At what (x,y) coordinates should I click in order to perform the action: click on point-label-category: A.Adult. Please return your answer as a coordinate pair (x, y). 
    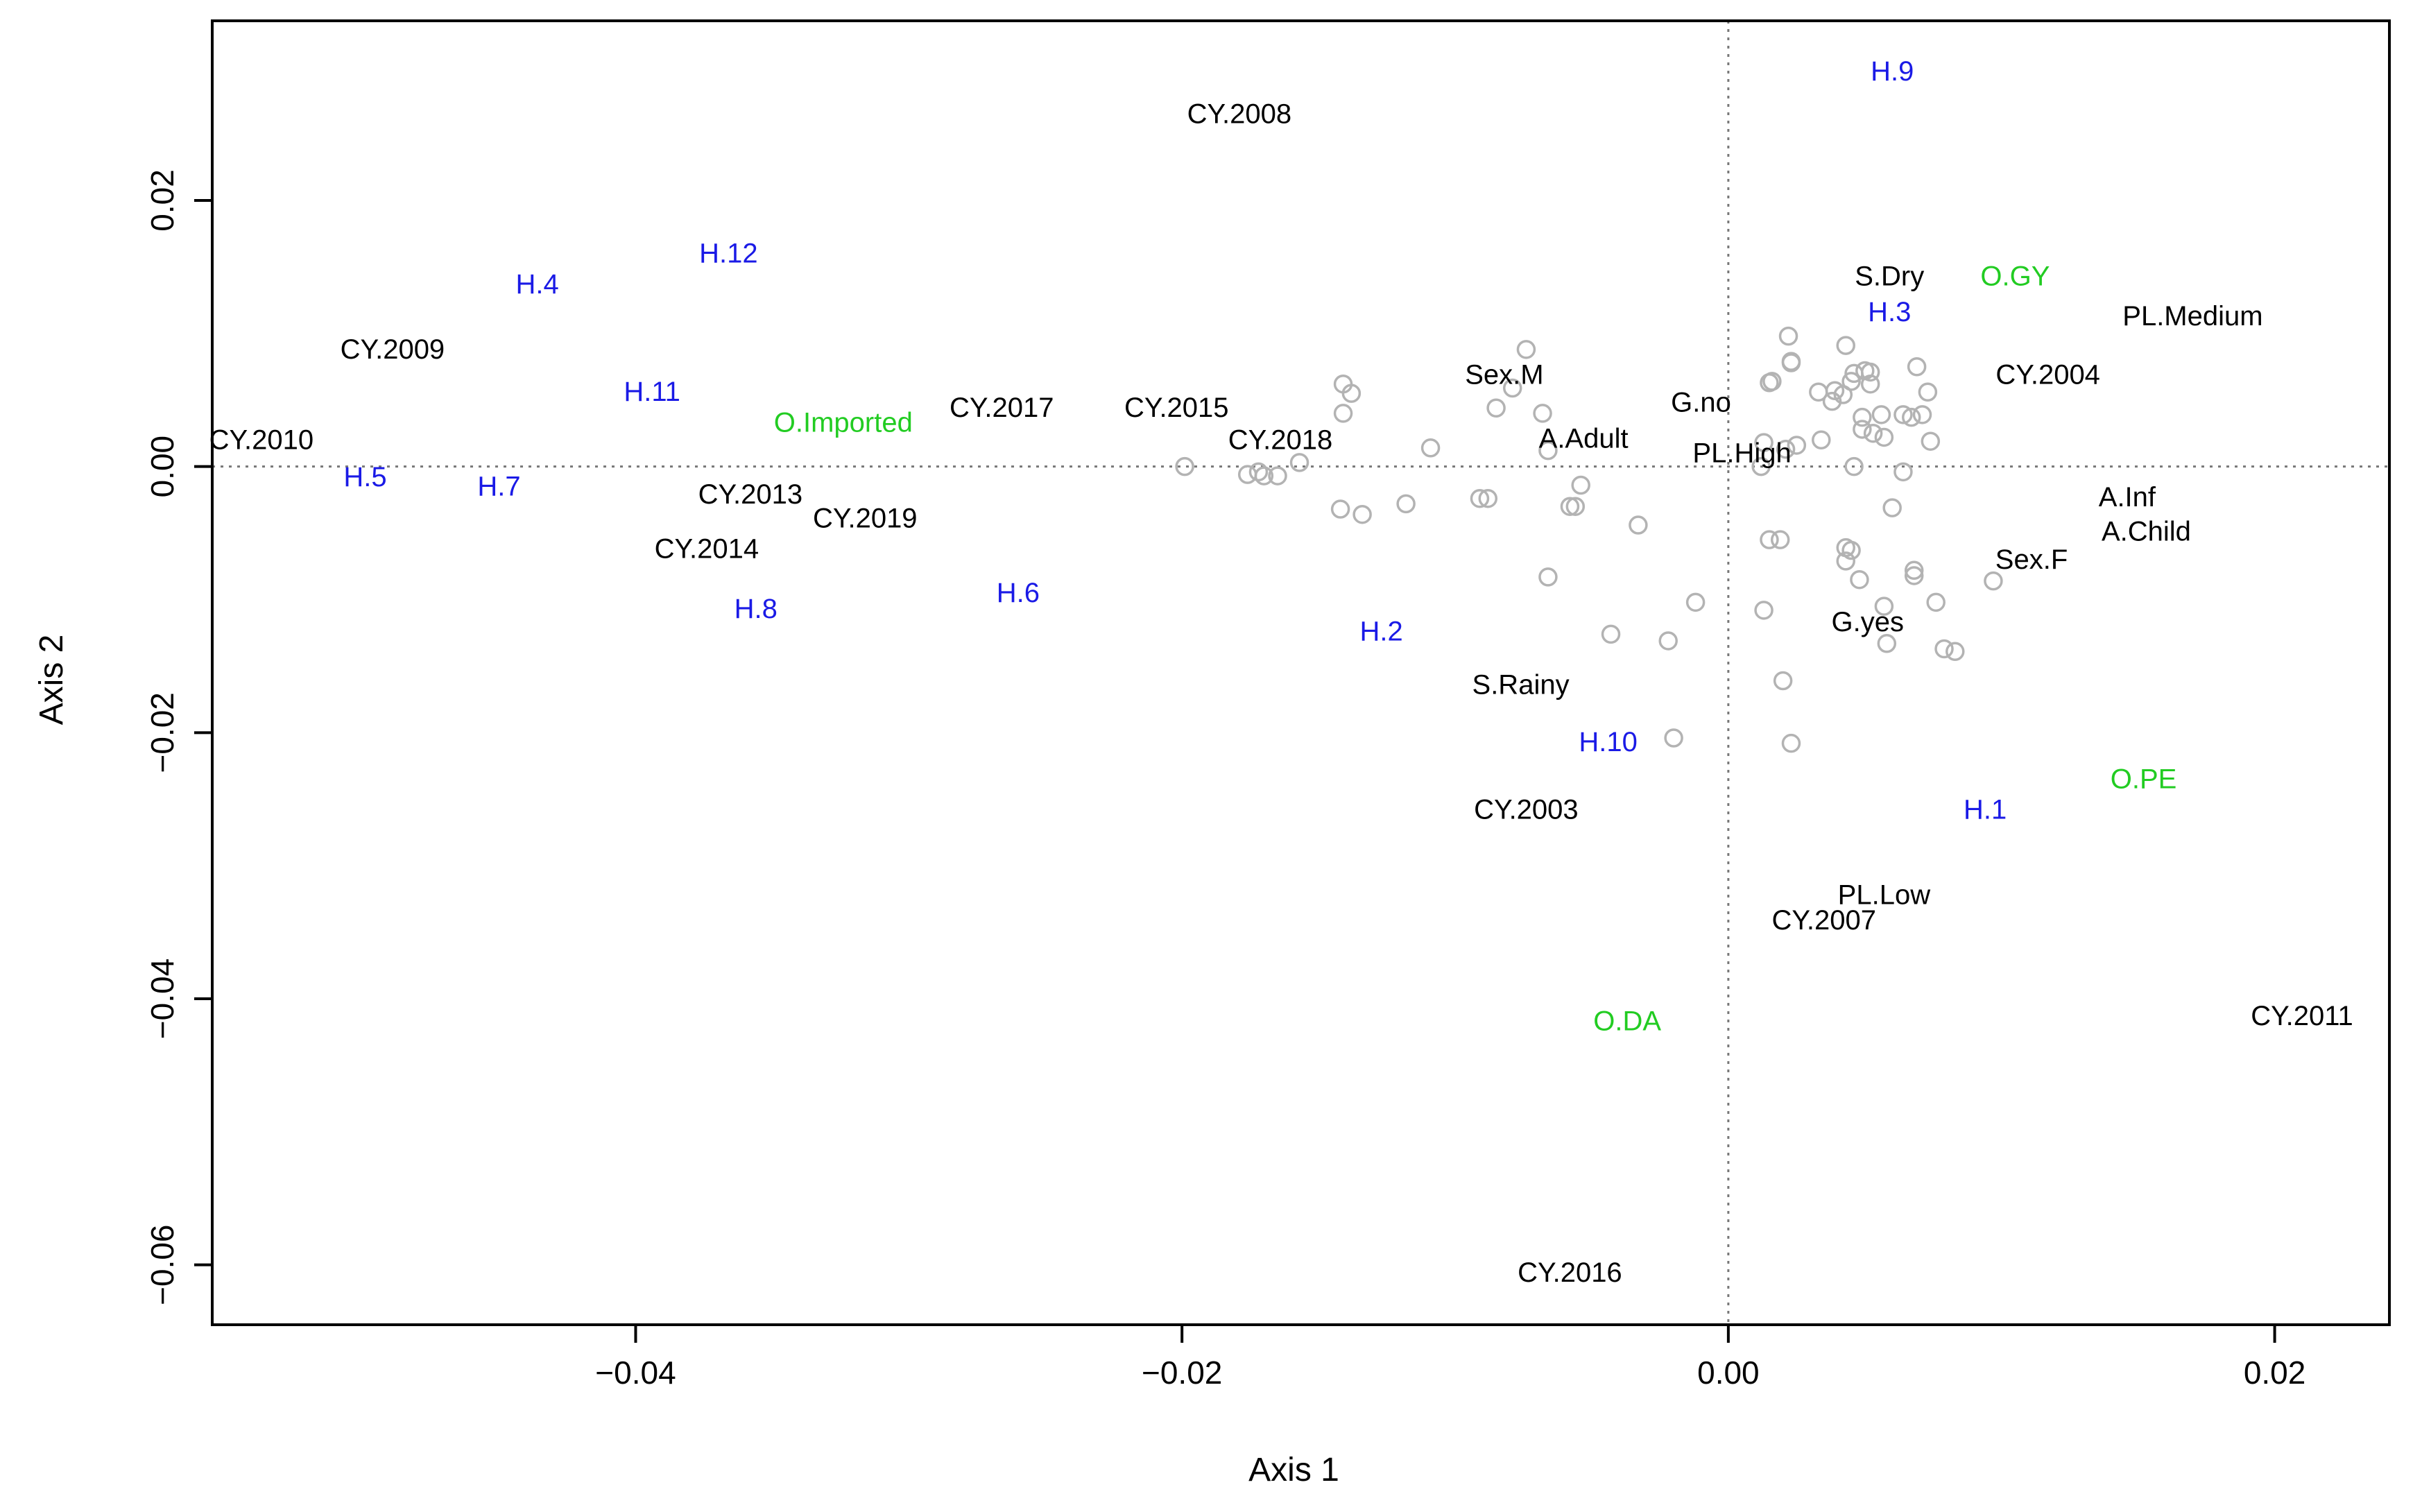
    Looking at the image, I should click on (1584, 439).